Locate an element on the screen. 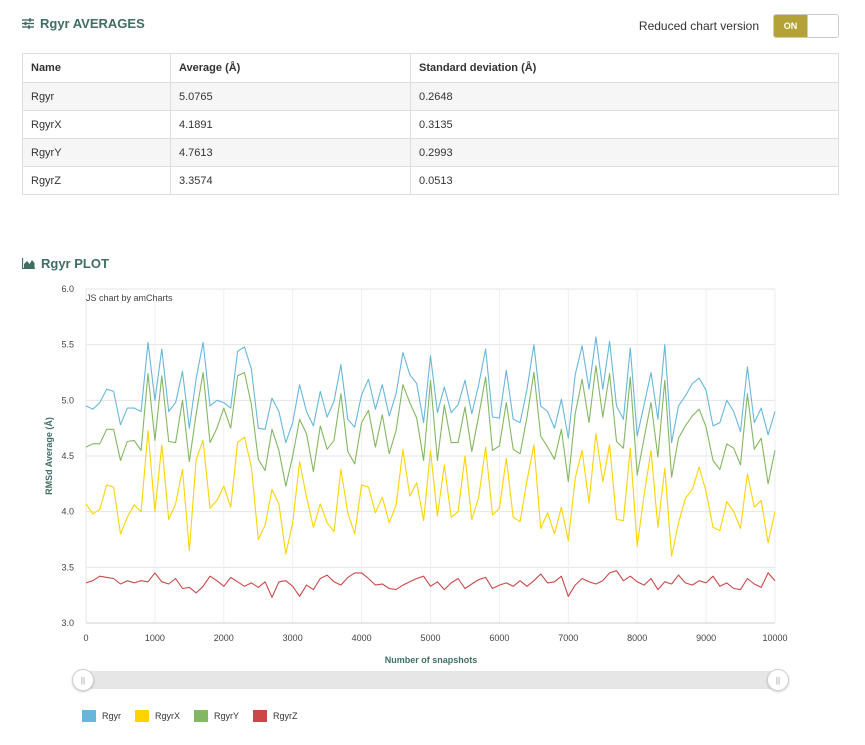  y-tick-label: 4.0 is located at coordinates (67, 512).